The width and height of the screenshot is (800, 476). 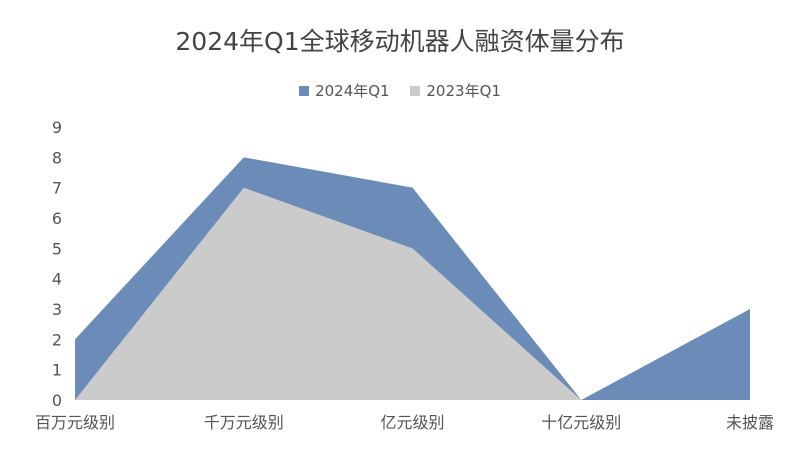 I want to click on legend: 2024年Q1 2023年Q1, so click(x=400, y=90).